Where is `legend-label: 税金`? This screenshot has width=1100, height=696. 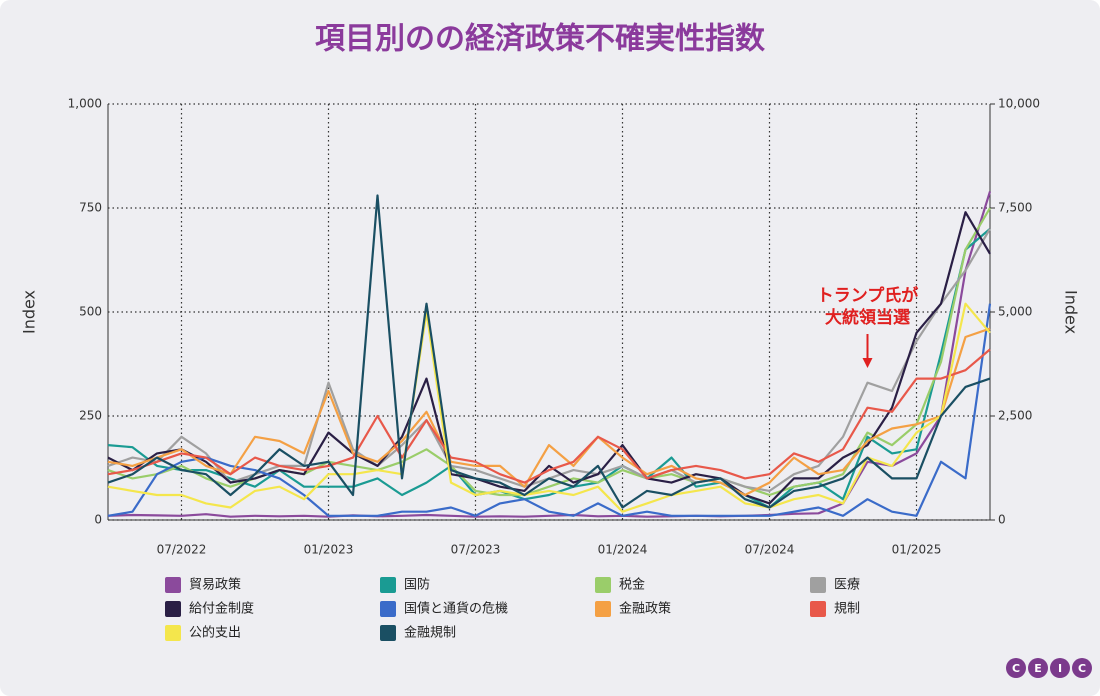
legend-label: 税金 is located at coordinates (632, 585).